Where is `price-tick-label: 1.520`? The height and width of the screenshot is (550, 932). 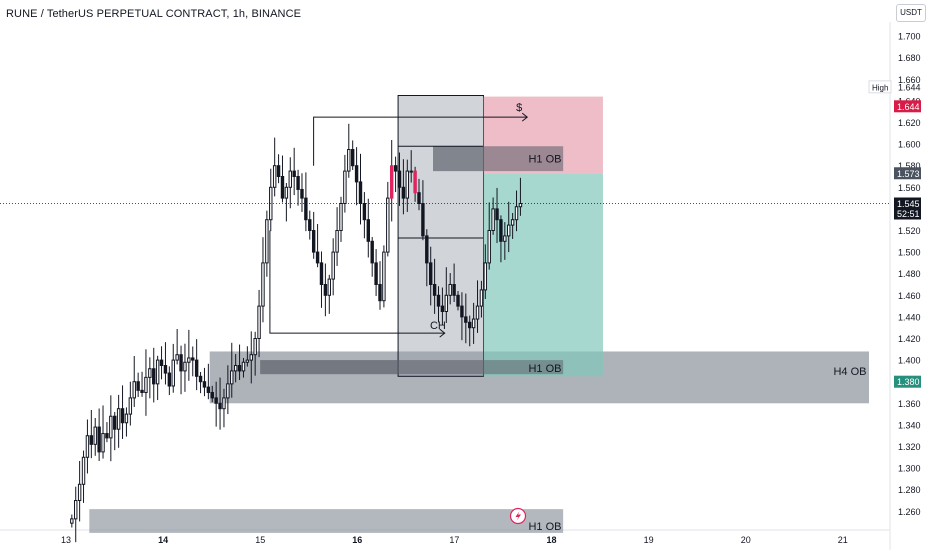 price-tick-label: 1.520 is located at coordinates (909, 231).